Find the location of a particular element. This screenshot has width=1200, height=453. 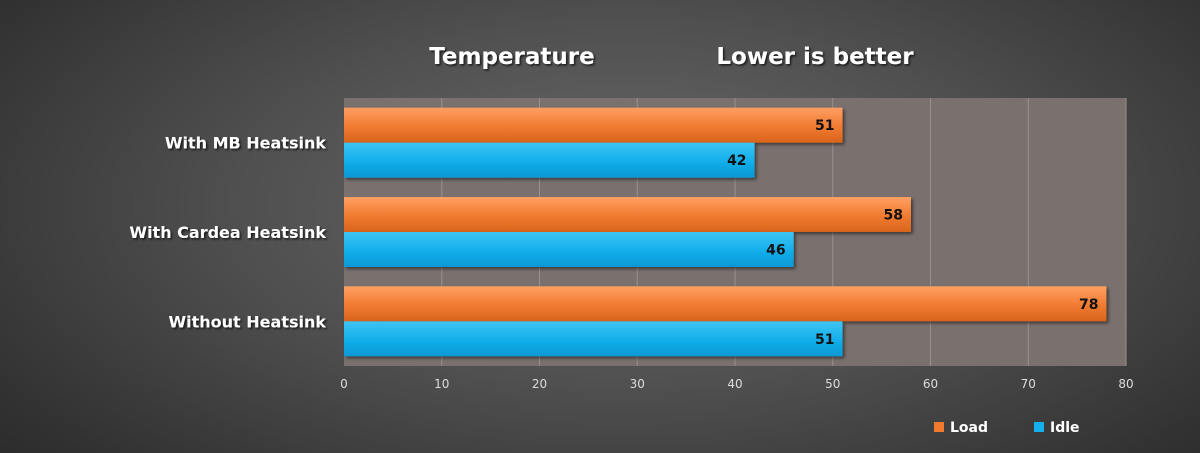

x-tick-label: 20 is located at coordinates (539, 384).